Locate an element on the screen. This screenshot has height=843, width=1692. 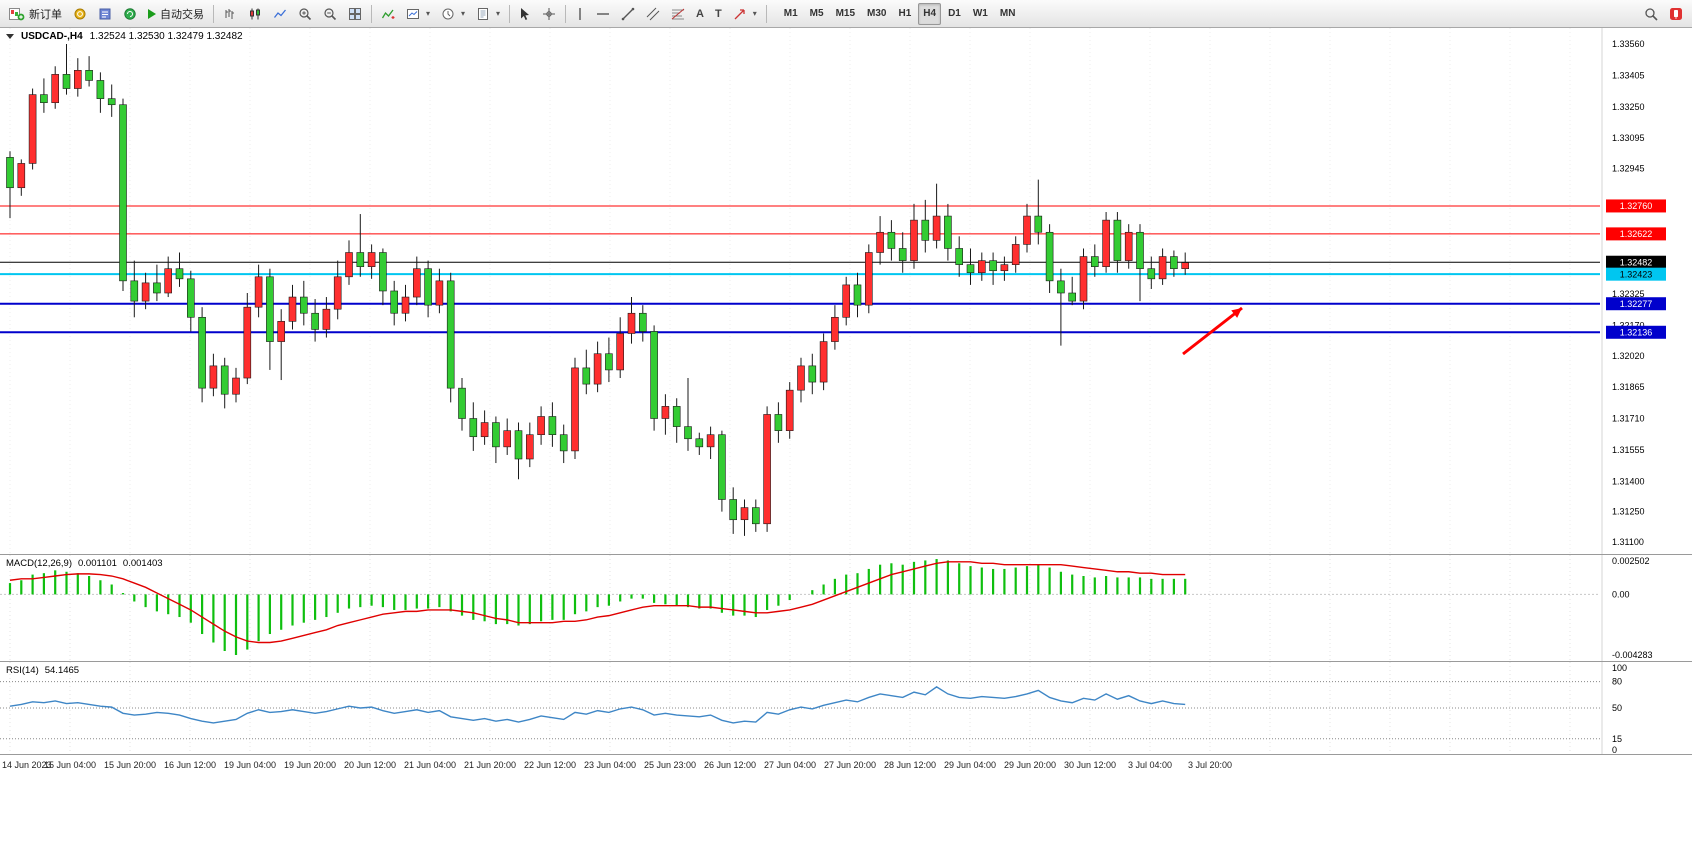
zoom-in-button is located at coordinates (305, 14).